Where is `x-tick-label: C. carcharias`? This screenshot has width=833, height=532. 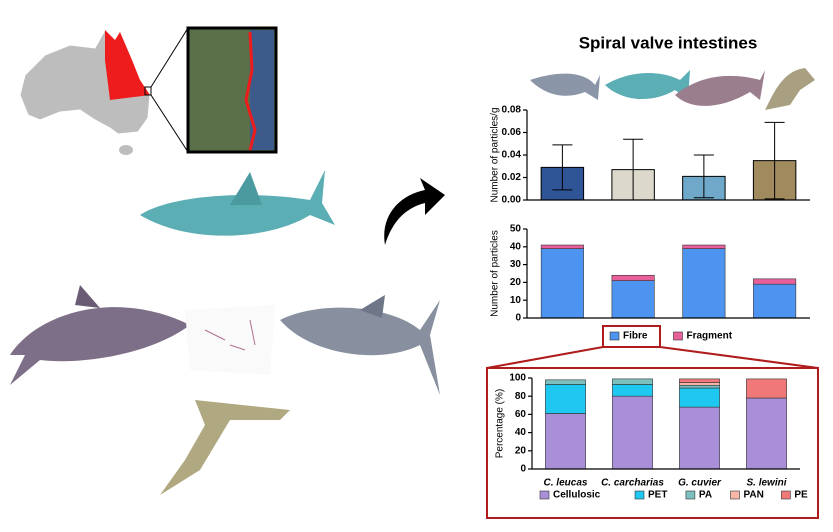 x-tick-label: C. carcharias is located at coordinates (632, 483).